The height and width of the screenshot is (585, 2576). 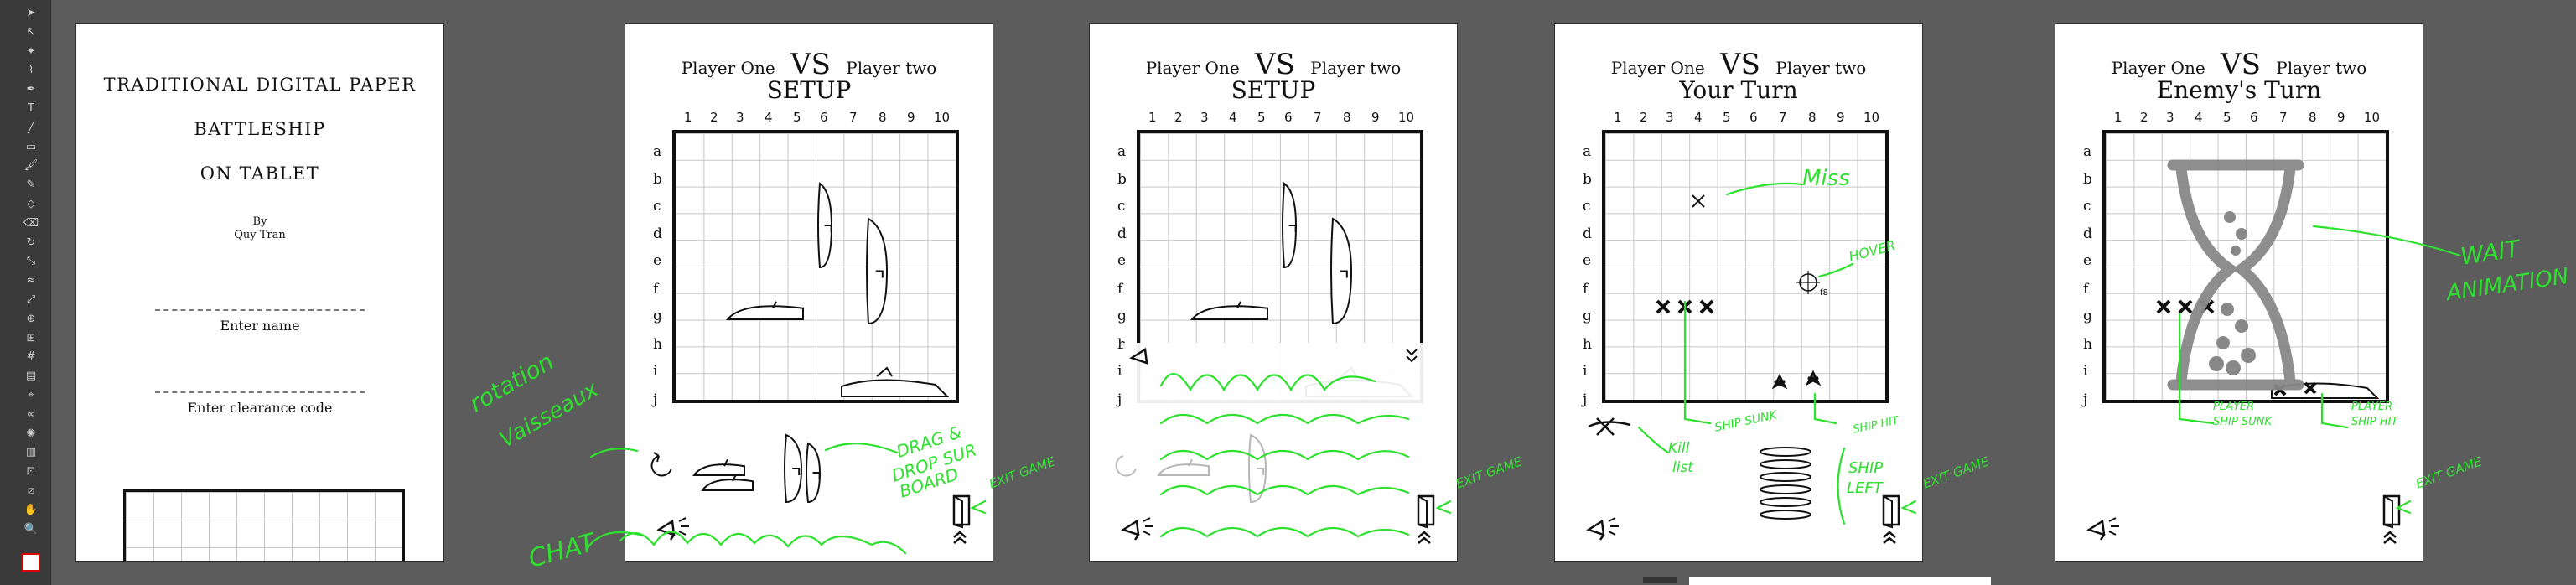 What do you see at coordinates (1679, 448) in the screenshot?
I see `annotation-kill: Kill` at bounding box center [1679, 448].